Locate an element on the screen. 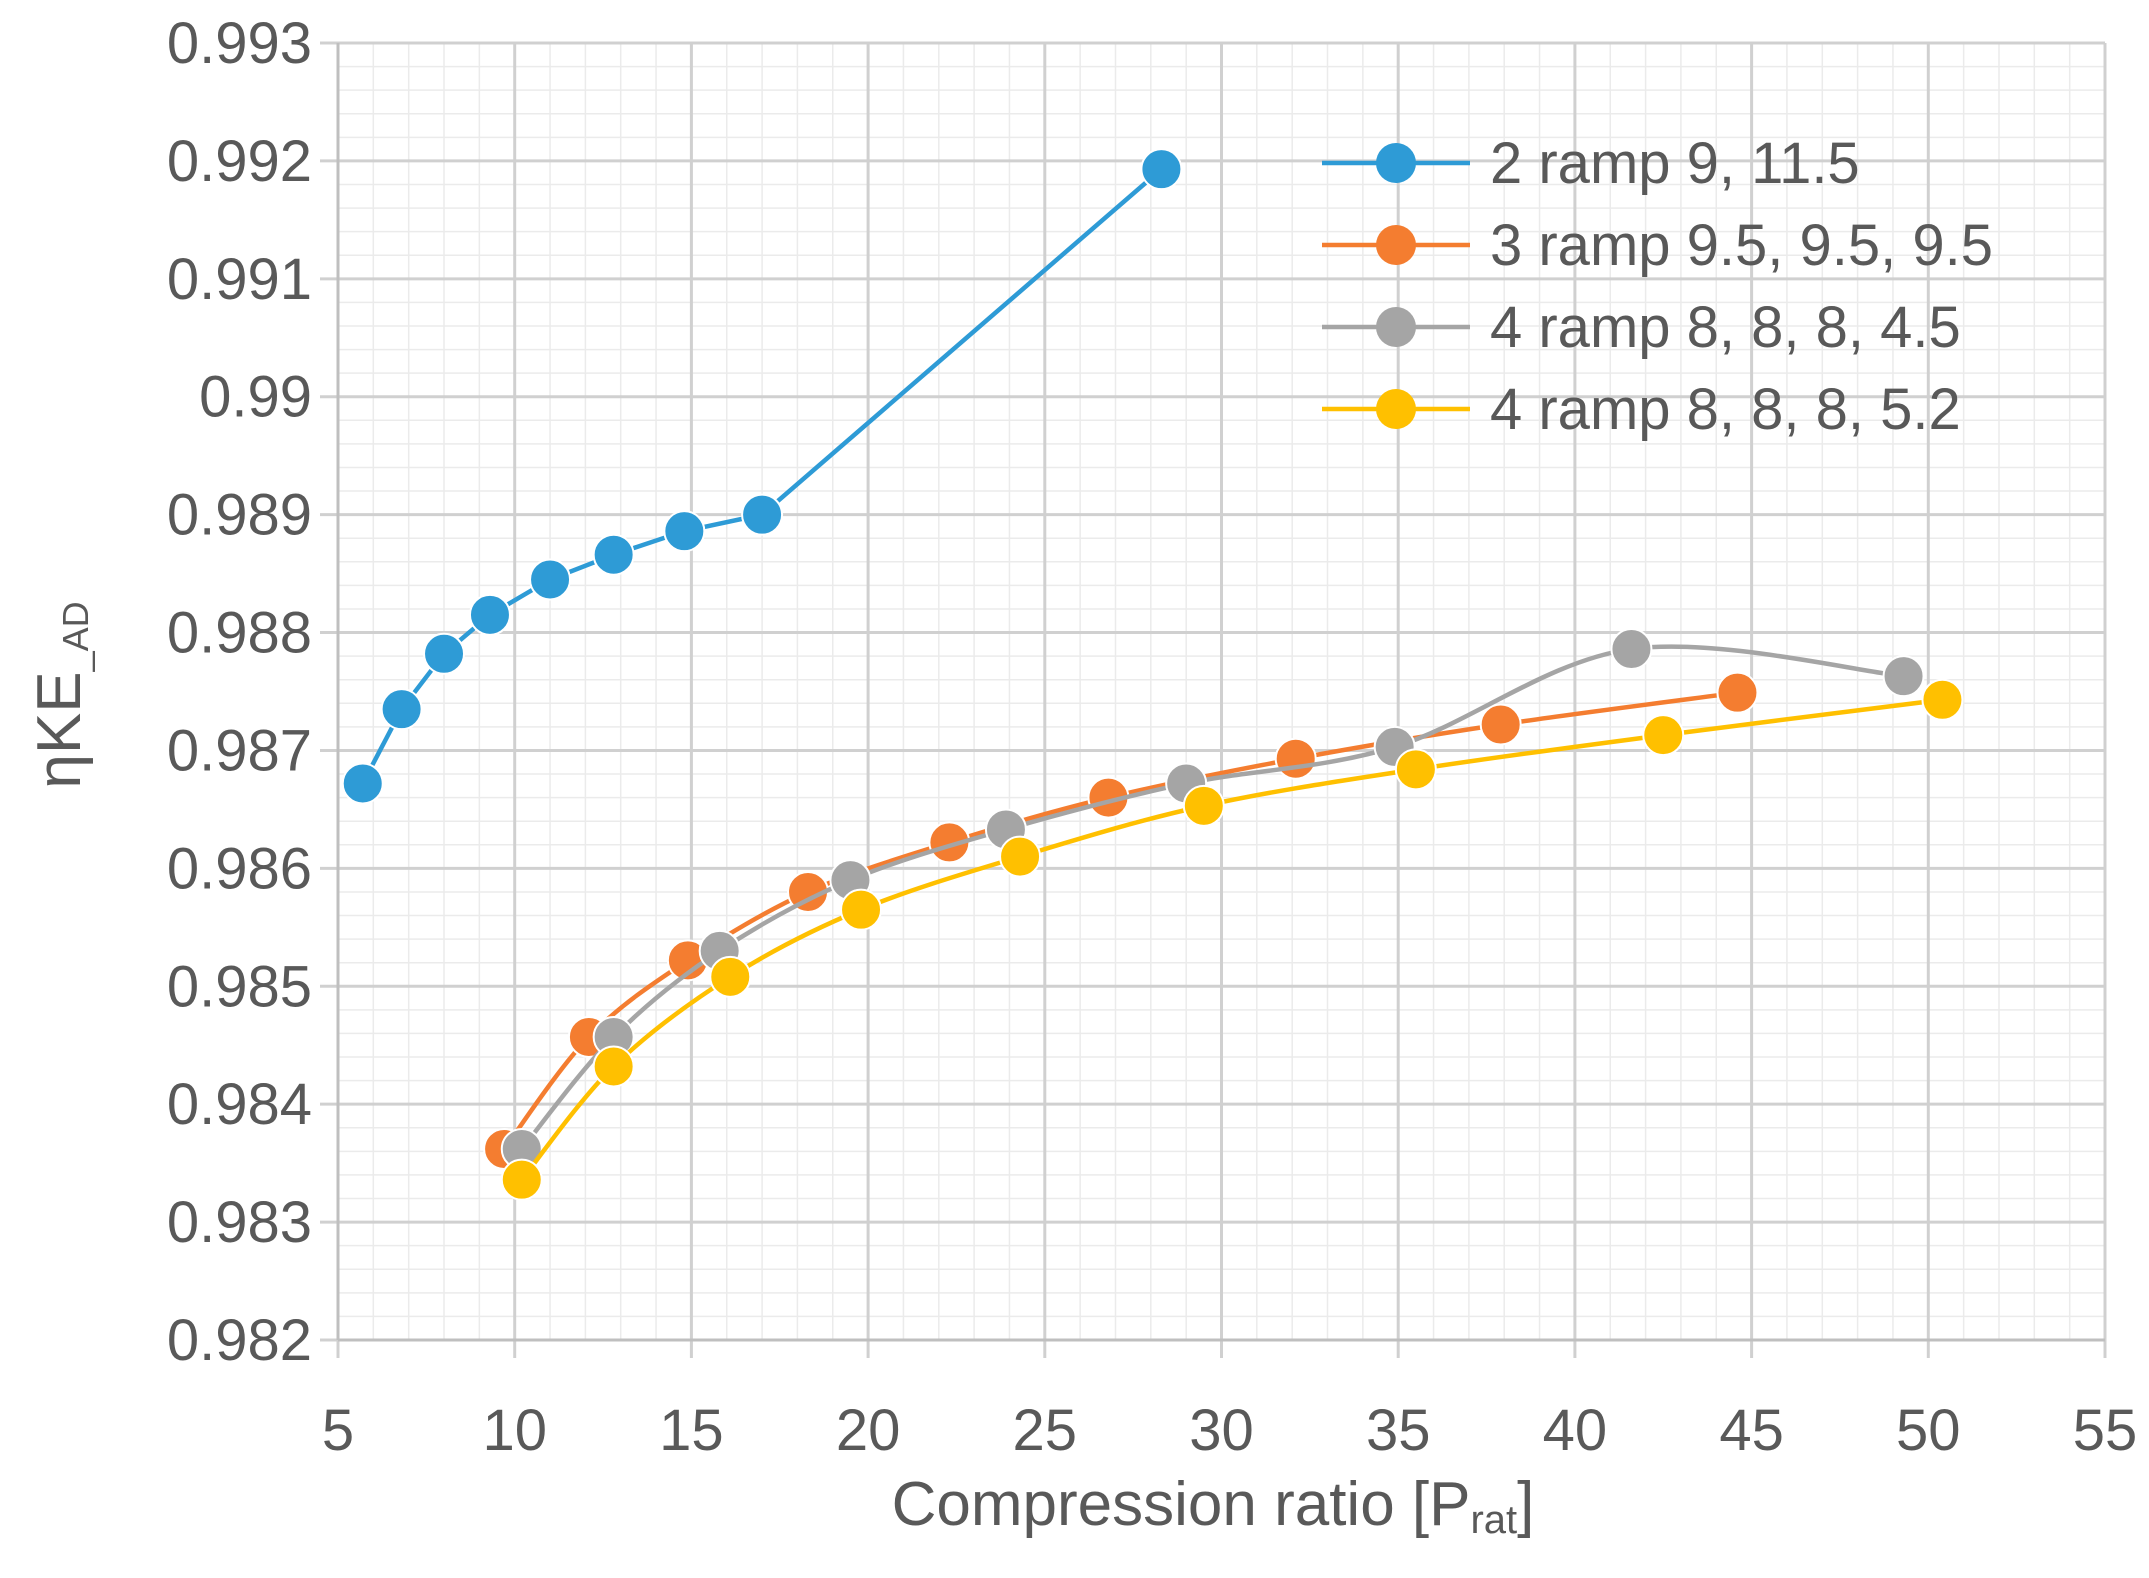 The image size is (2149, 1578). y-tick-label: 0.992 is located at coordinates (239, 161).